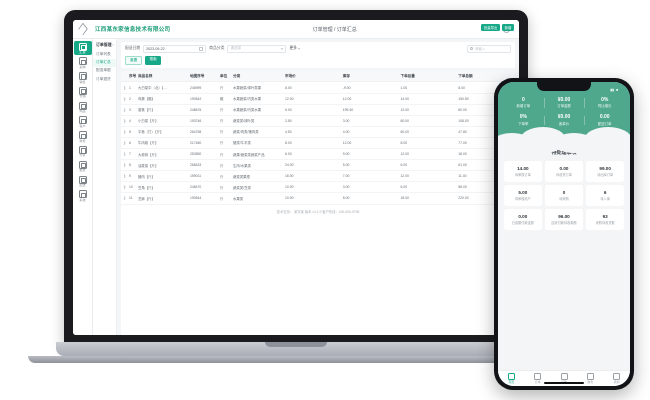  I want to click on pending-card: 96.00 应收付款待收款额, so click(564, 219).